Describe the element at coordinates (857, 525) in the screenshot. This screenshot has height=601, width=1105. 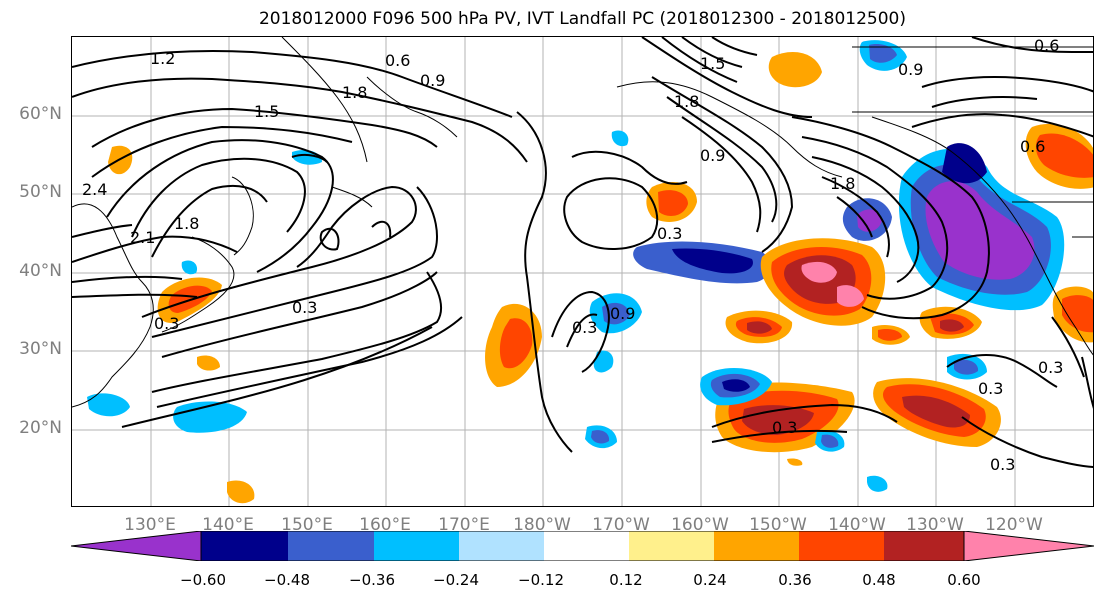
I see `lon-label: 140°W` at that location.